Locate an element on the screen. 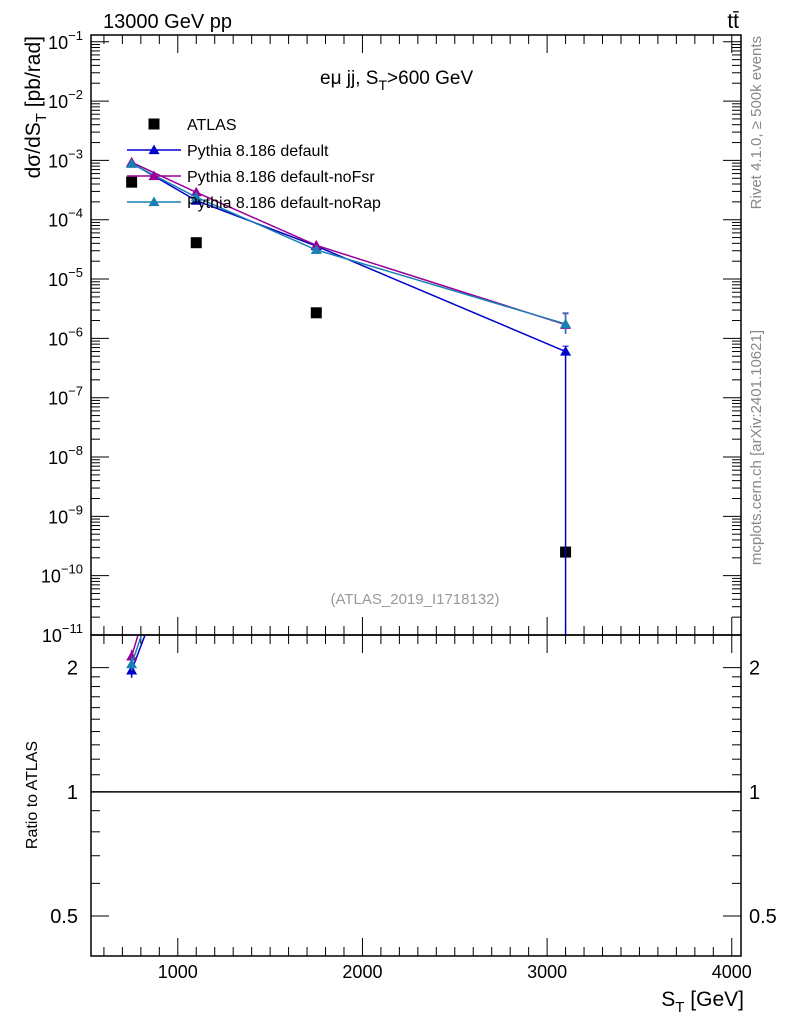  header-left-label: 13000 GeV pp is located at coordinates (167, 22).